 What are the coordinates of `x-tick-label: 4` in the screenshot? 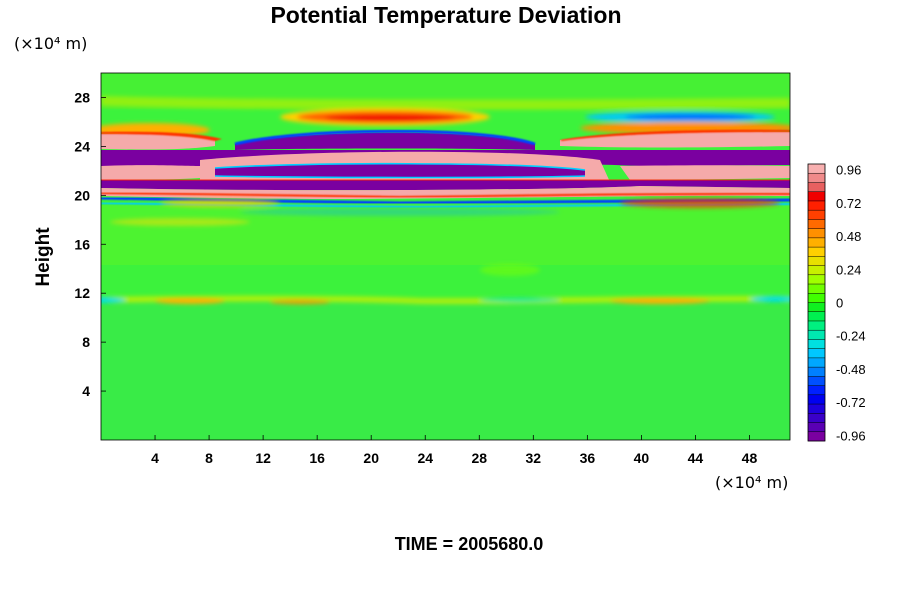 It's located at (155, 458).